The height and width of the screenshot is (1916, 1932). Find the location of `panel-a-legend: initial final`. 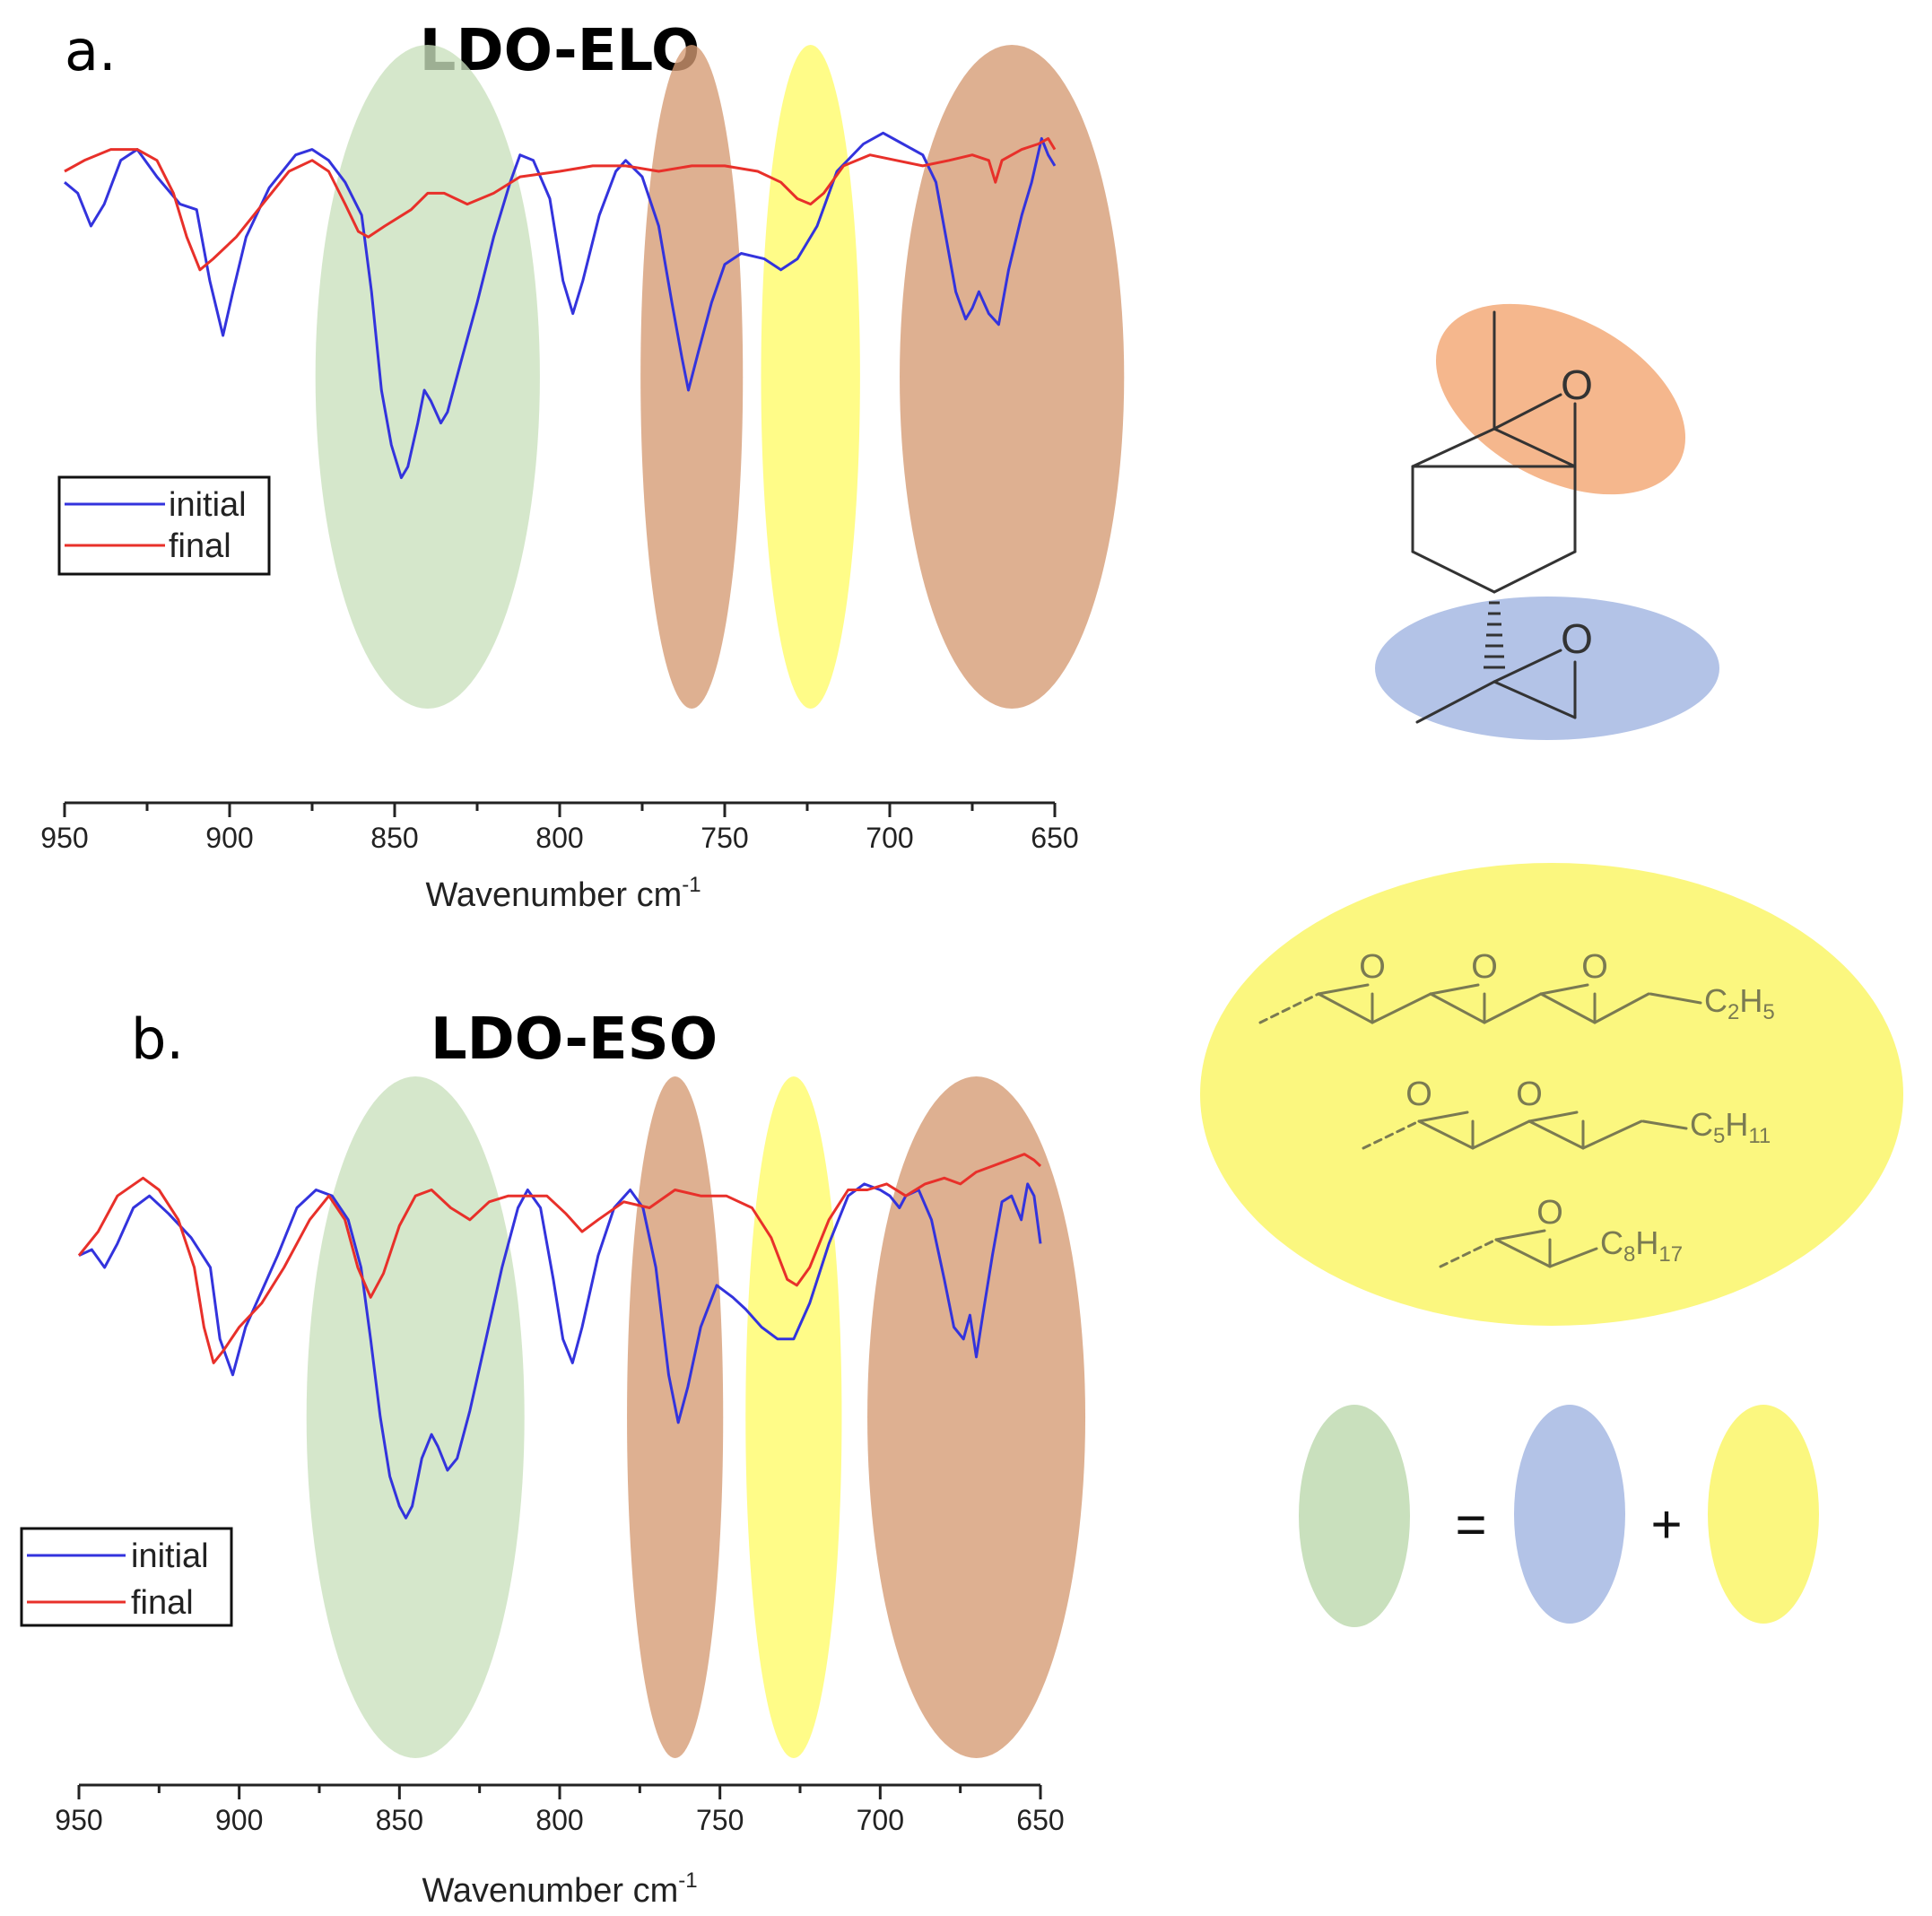

panel-a-legend: initial final is located at coordinates (164, 525).